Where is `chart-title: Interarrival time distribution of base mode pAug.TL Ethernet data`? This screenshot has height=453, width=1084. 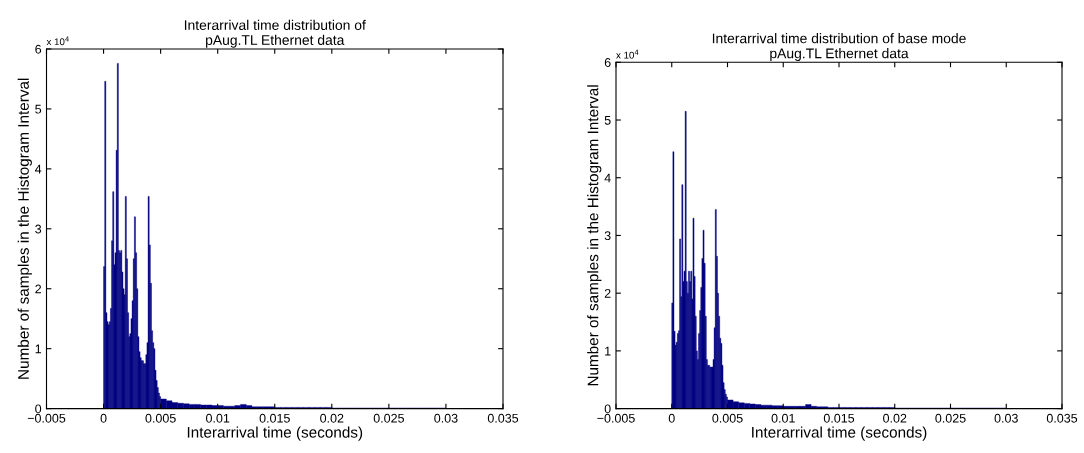 chart-title: Interarrival time distribution of base mode pAug.TL Ethernet data is located at coordinates (839, 47).